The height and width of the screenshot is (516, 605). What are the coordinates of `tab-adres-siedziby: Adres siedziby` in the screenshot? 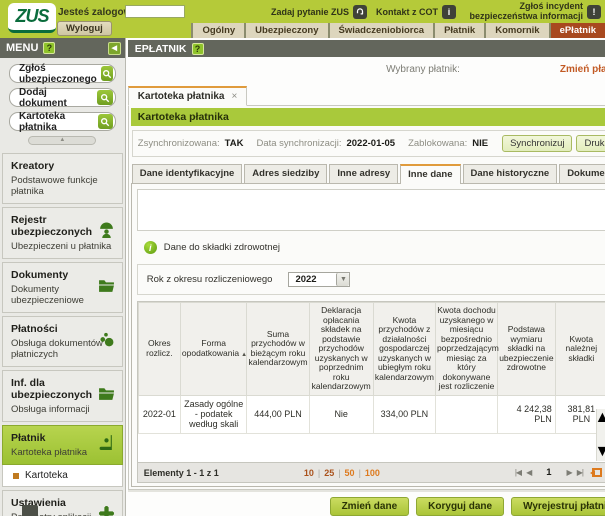 It's located at (286, 173).